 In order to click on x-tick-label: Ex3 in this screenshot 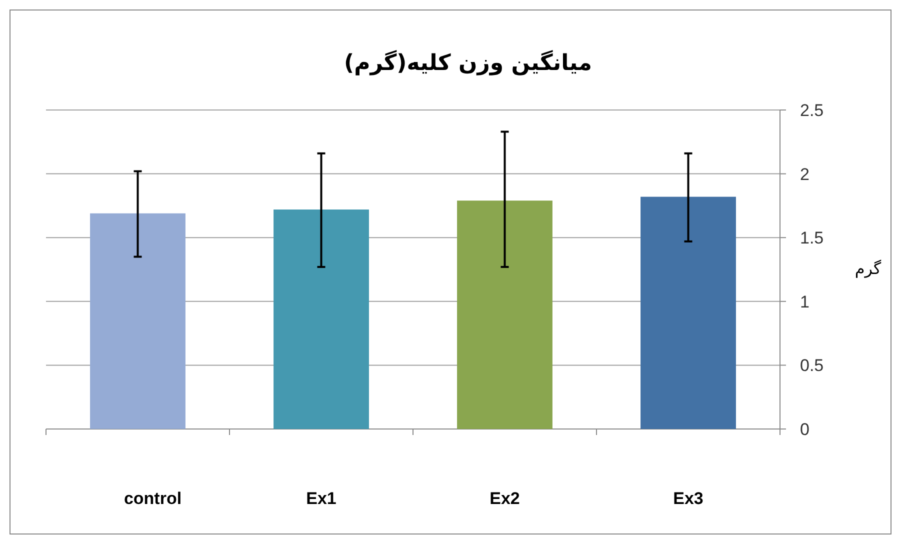, I will do `click(688, 498)`.